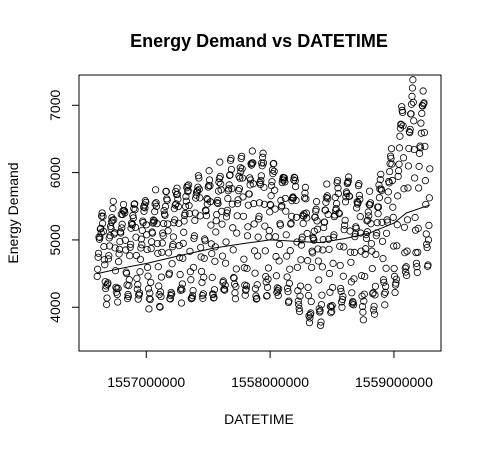  Describe the element at coordinates (55, 306) in the screenshot. I see `y-tick-label: 4000` at that location.